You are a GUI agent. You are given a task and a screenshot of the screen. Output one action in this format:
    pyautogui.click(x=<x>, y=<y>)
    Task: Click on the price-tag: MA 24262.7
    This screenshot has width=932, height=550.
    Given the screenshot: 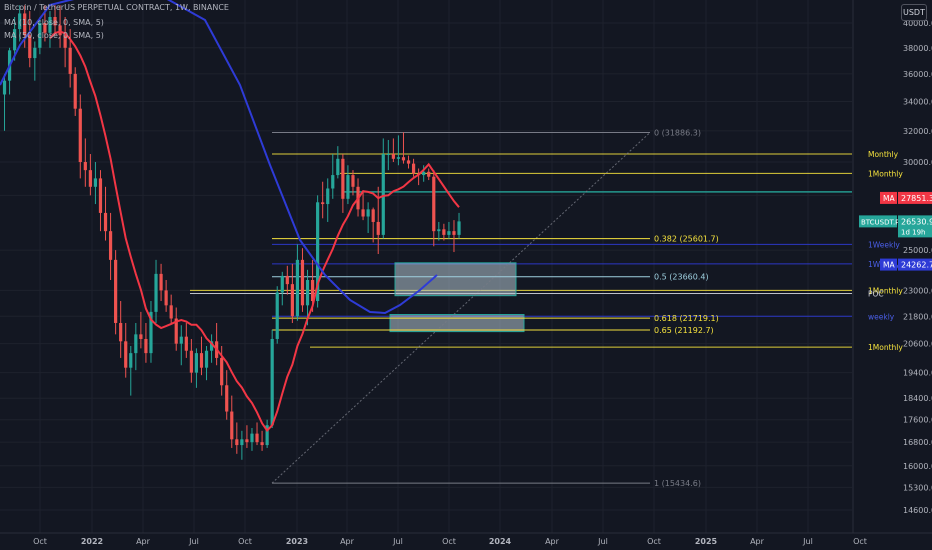 What is the action you would take?
    pyautogui.click(x=906, y=264)
    